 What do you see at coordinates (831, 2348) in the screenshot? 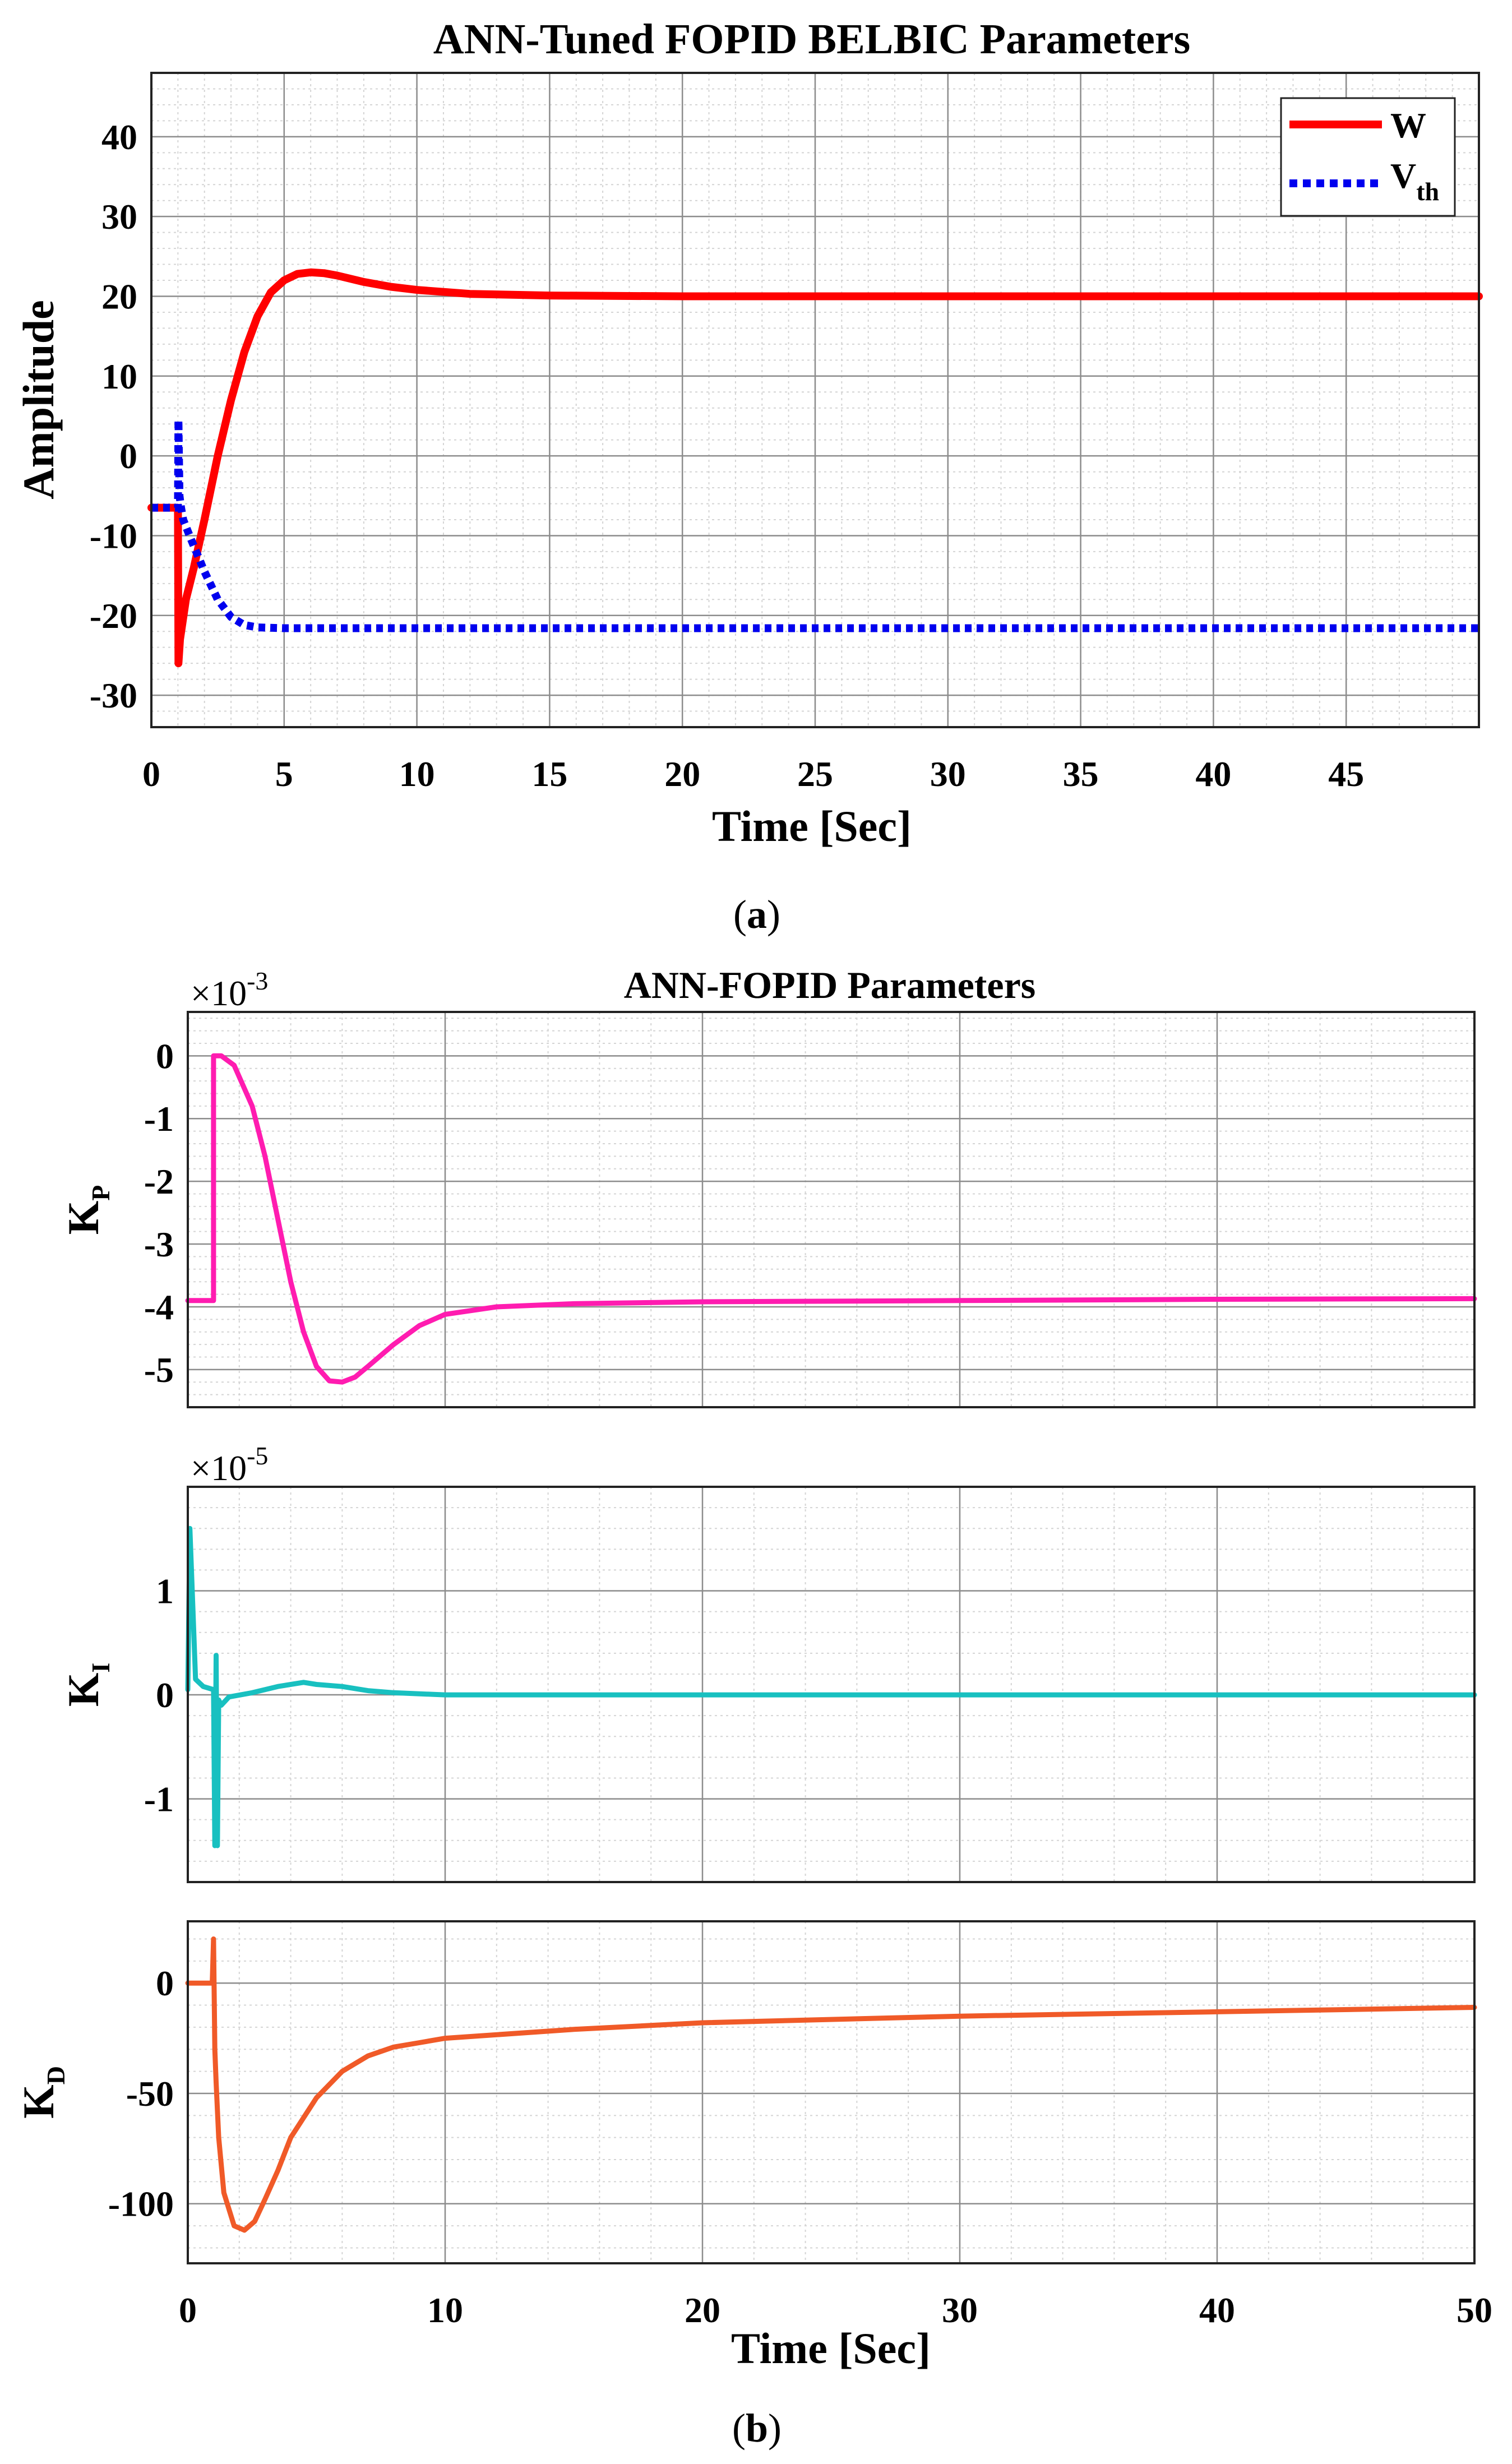
I see `chart-kd-x-axis-label: Time [Sec]` at bounding box center [831, 2348].